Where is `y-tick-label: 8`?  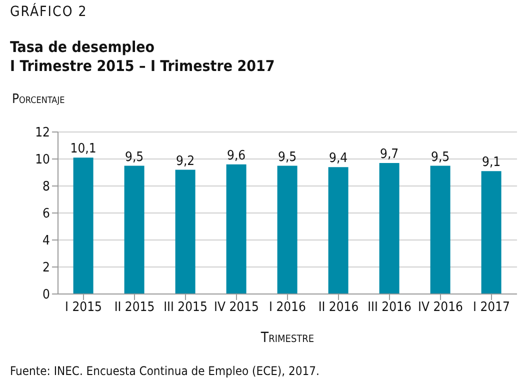
y-tick-label: 8 is located at coordinates (46, 187).